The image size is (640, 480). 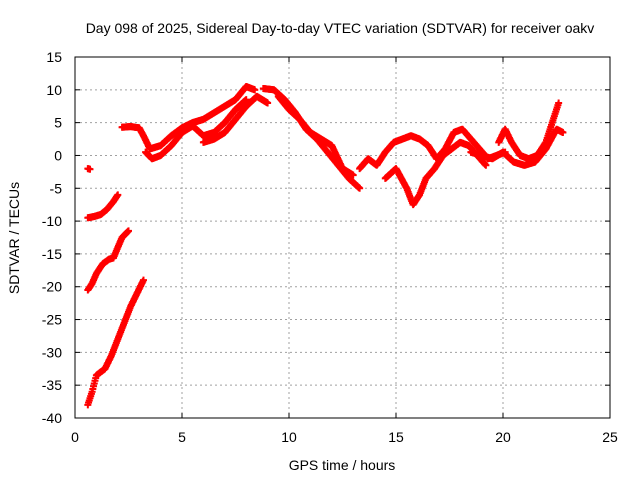 I want to click on y-tick-label: -5, so click(x=56, y=188).